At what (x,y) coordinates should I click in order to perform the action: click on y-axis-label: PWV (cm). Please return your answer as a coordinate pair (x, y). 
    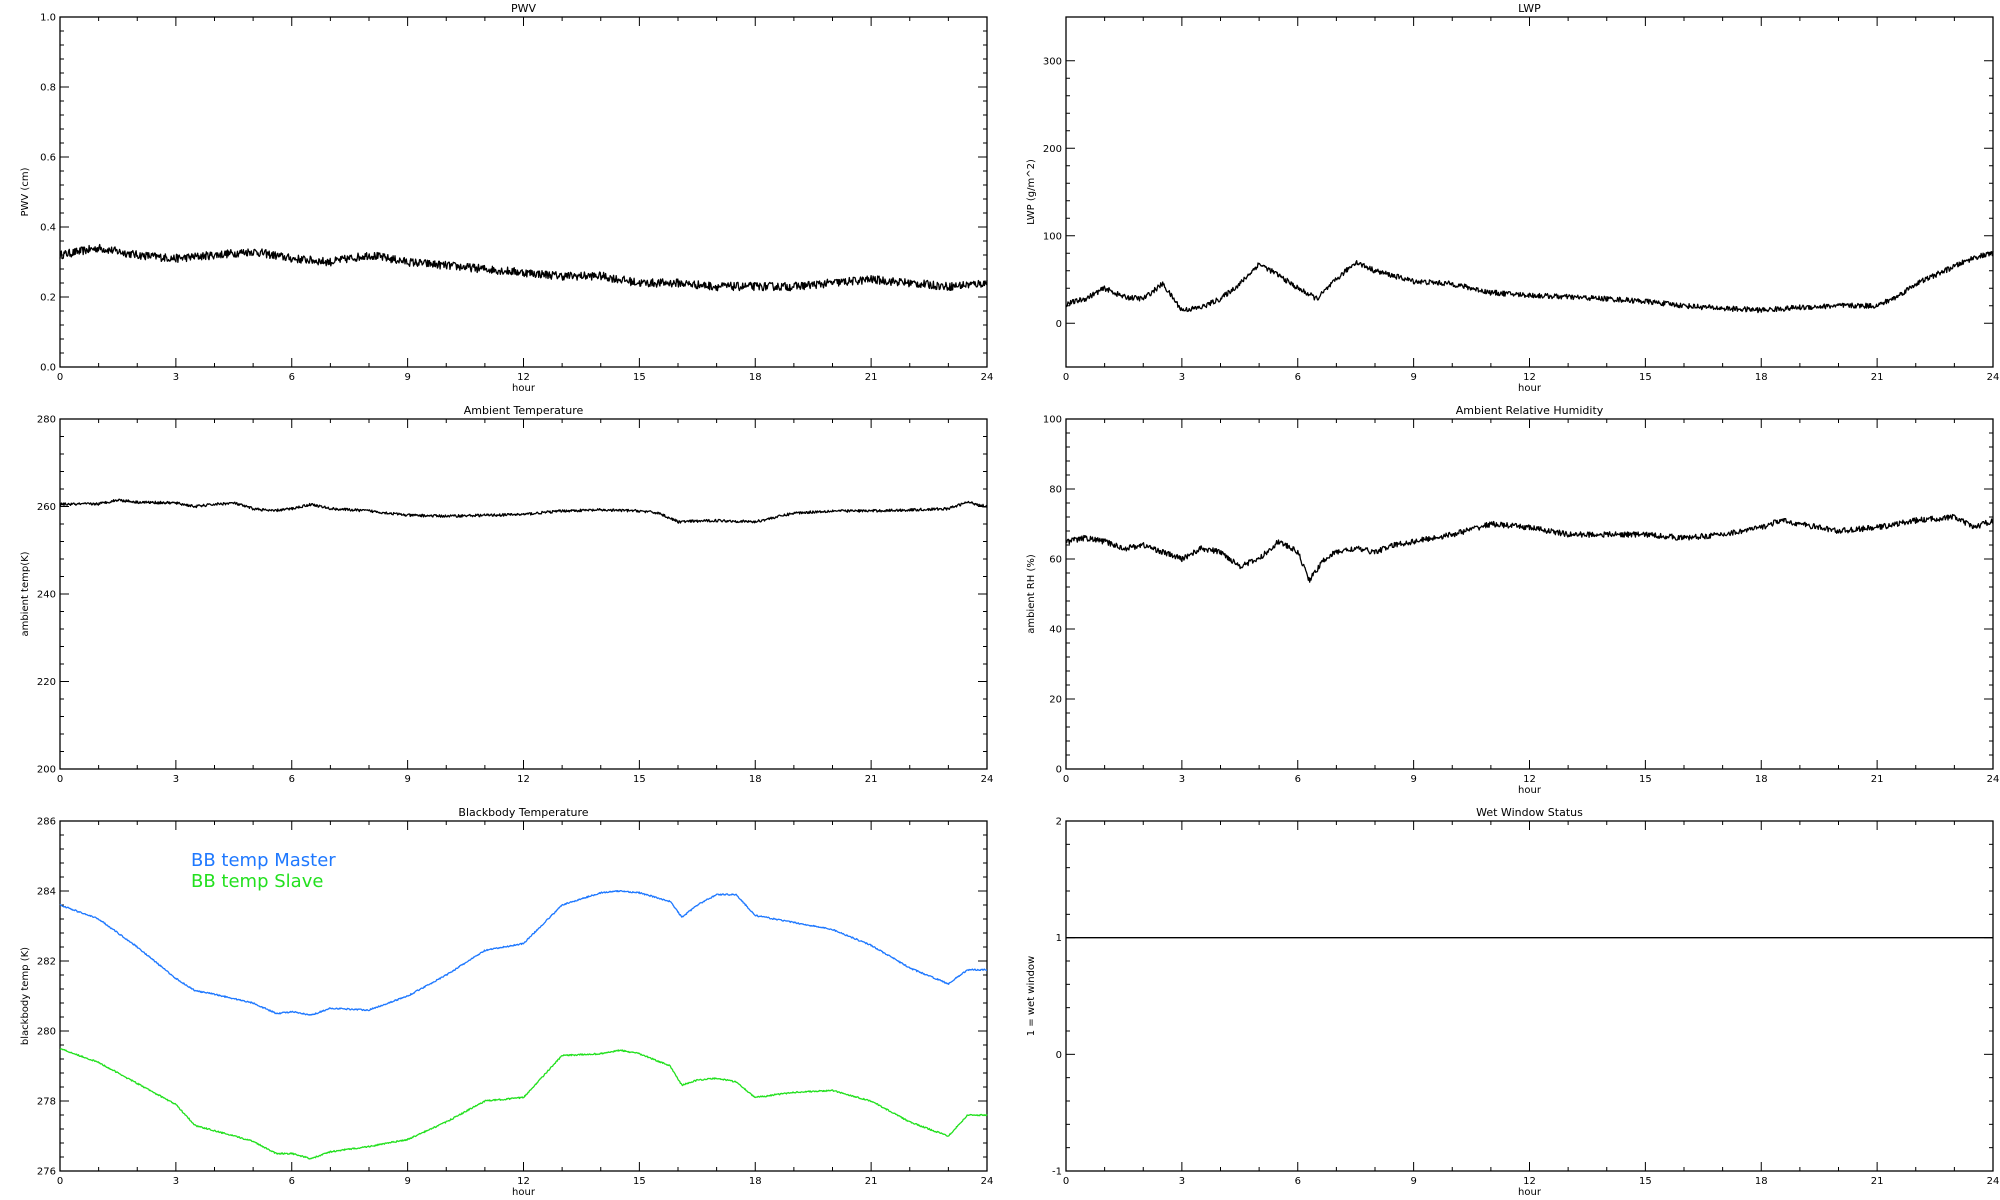
    Looking at the image, I should click on (25, 191).